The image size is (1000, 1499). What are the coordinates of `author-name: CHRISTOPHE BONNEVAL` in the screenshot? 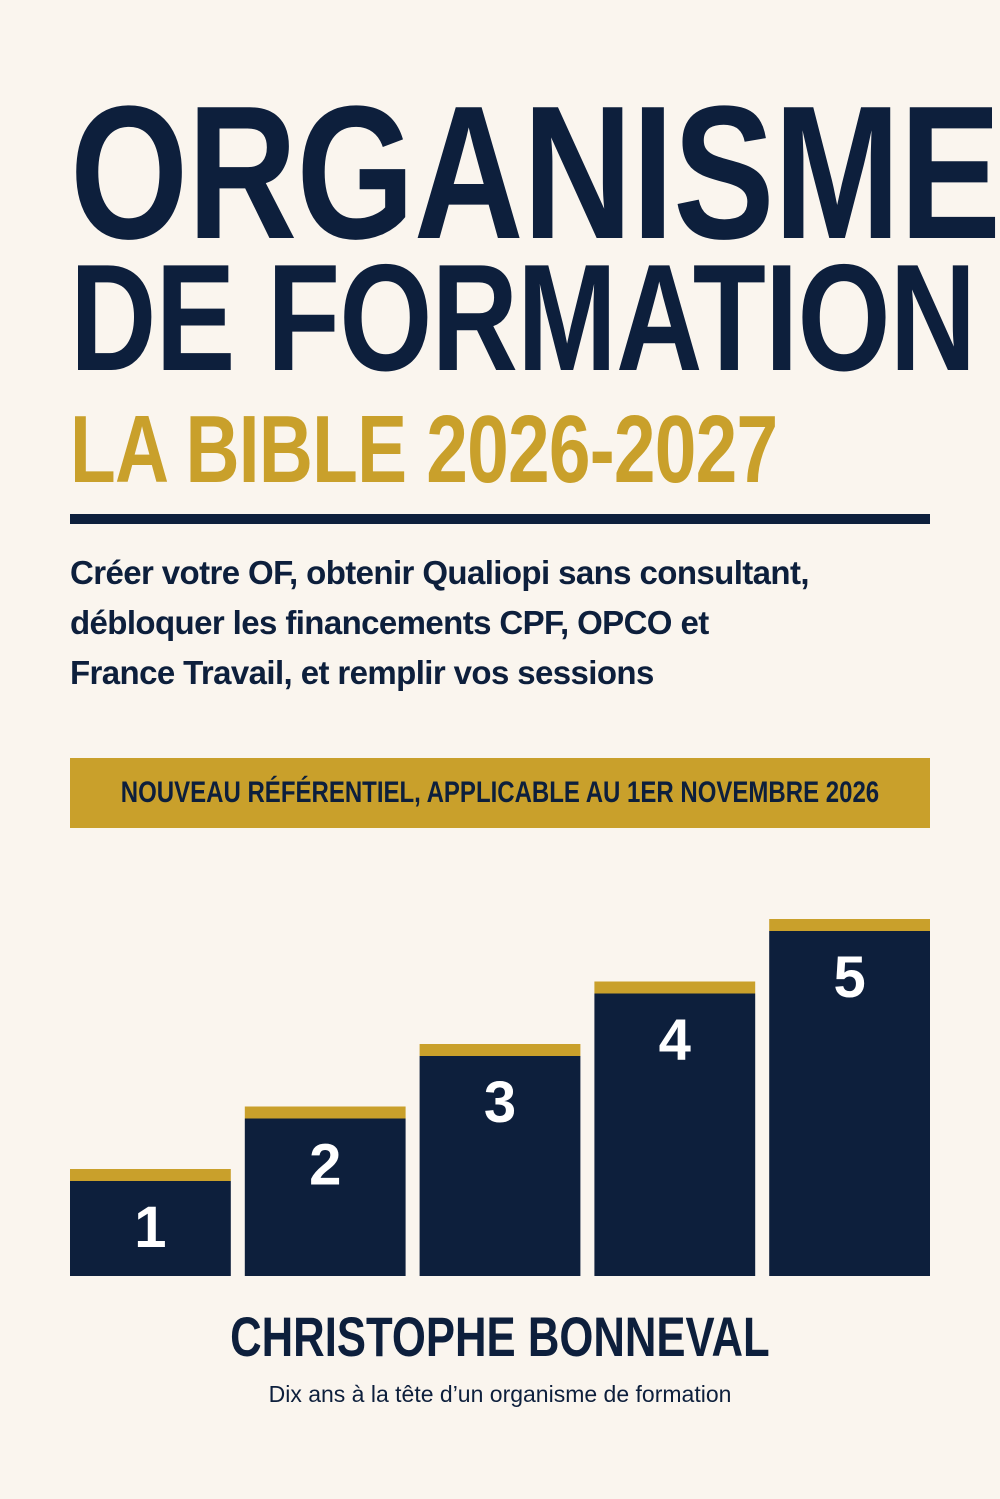 It's located at (500, 1337).